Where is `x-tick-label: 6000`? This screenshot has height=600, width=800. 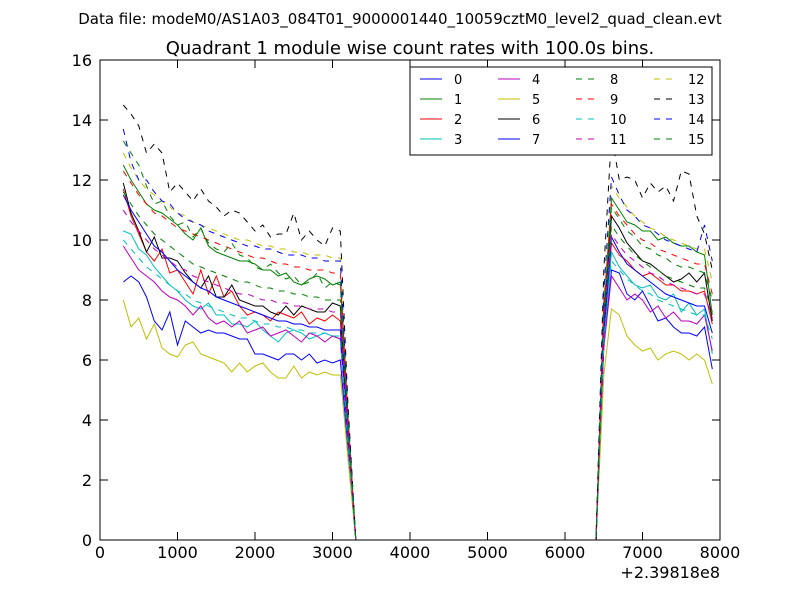
x-tick-label: 6000 is located at coordinates (565, 552).